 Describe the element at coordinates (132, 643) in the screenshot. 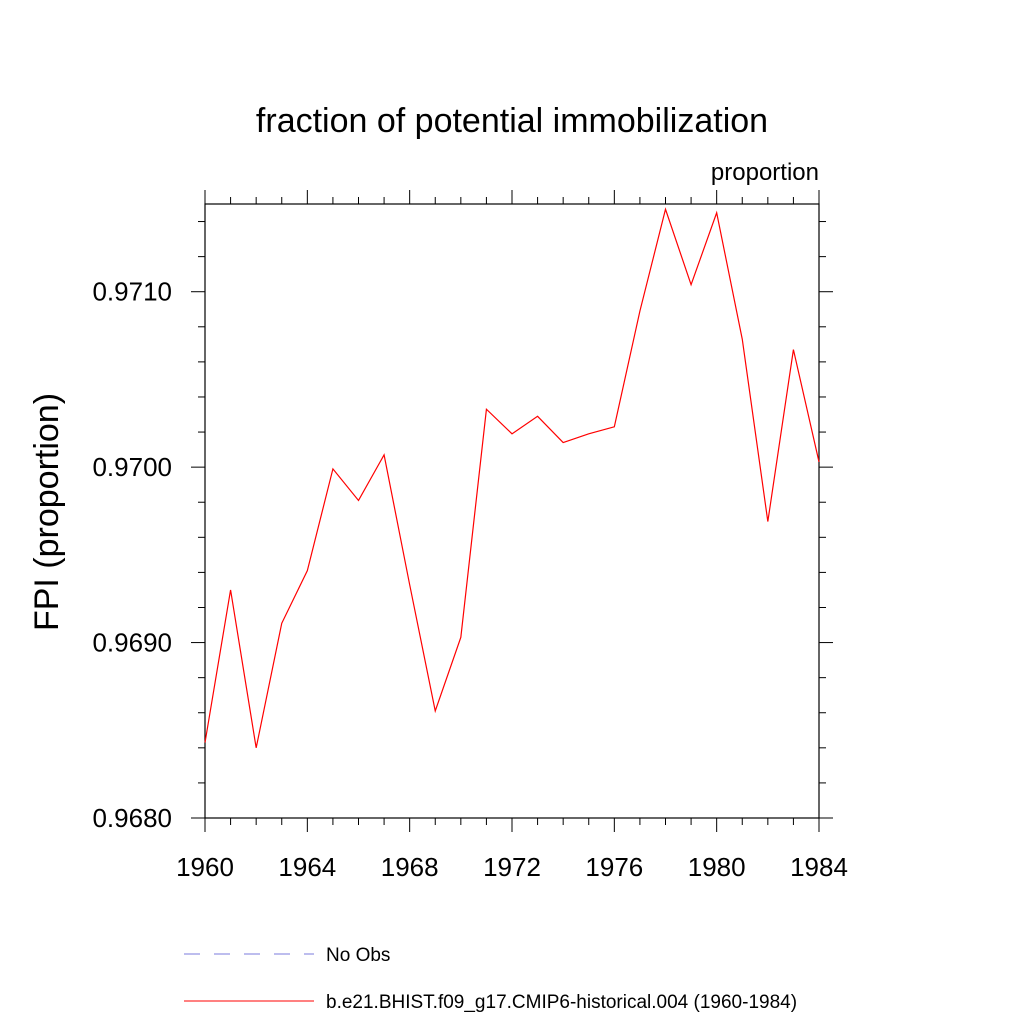

I see `y-tick-label: 0.9690` at that location.